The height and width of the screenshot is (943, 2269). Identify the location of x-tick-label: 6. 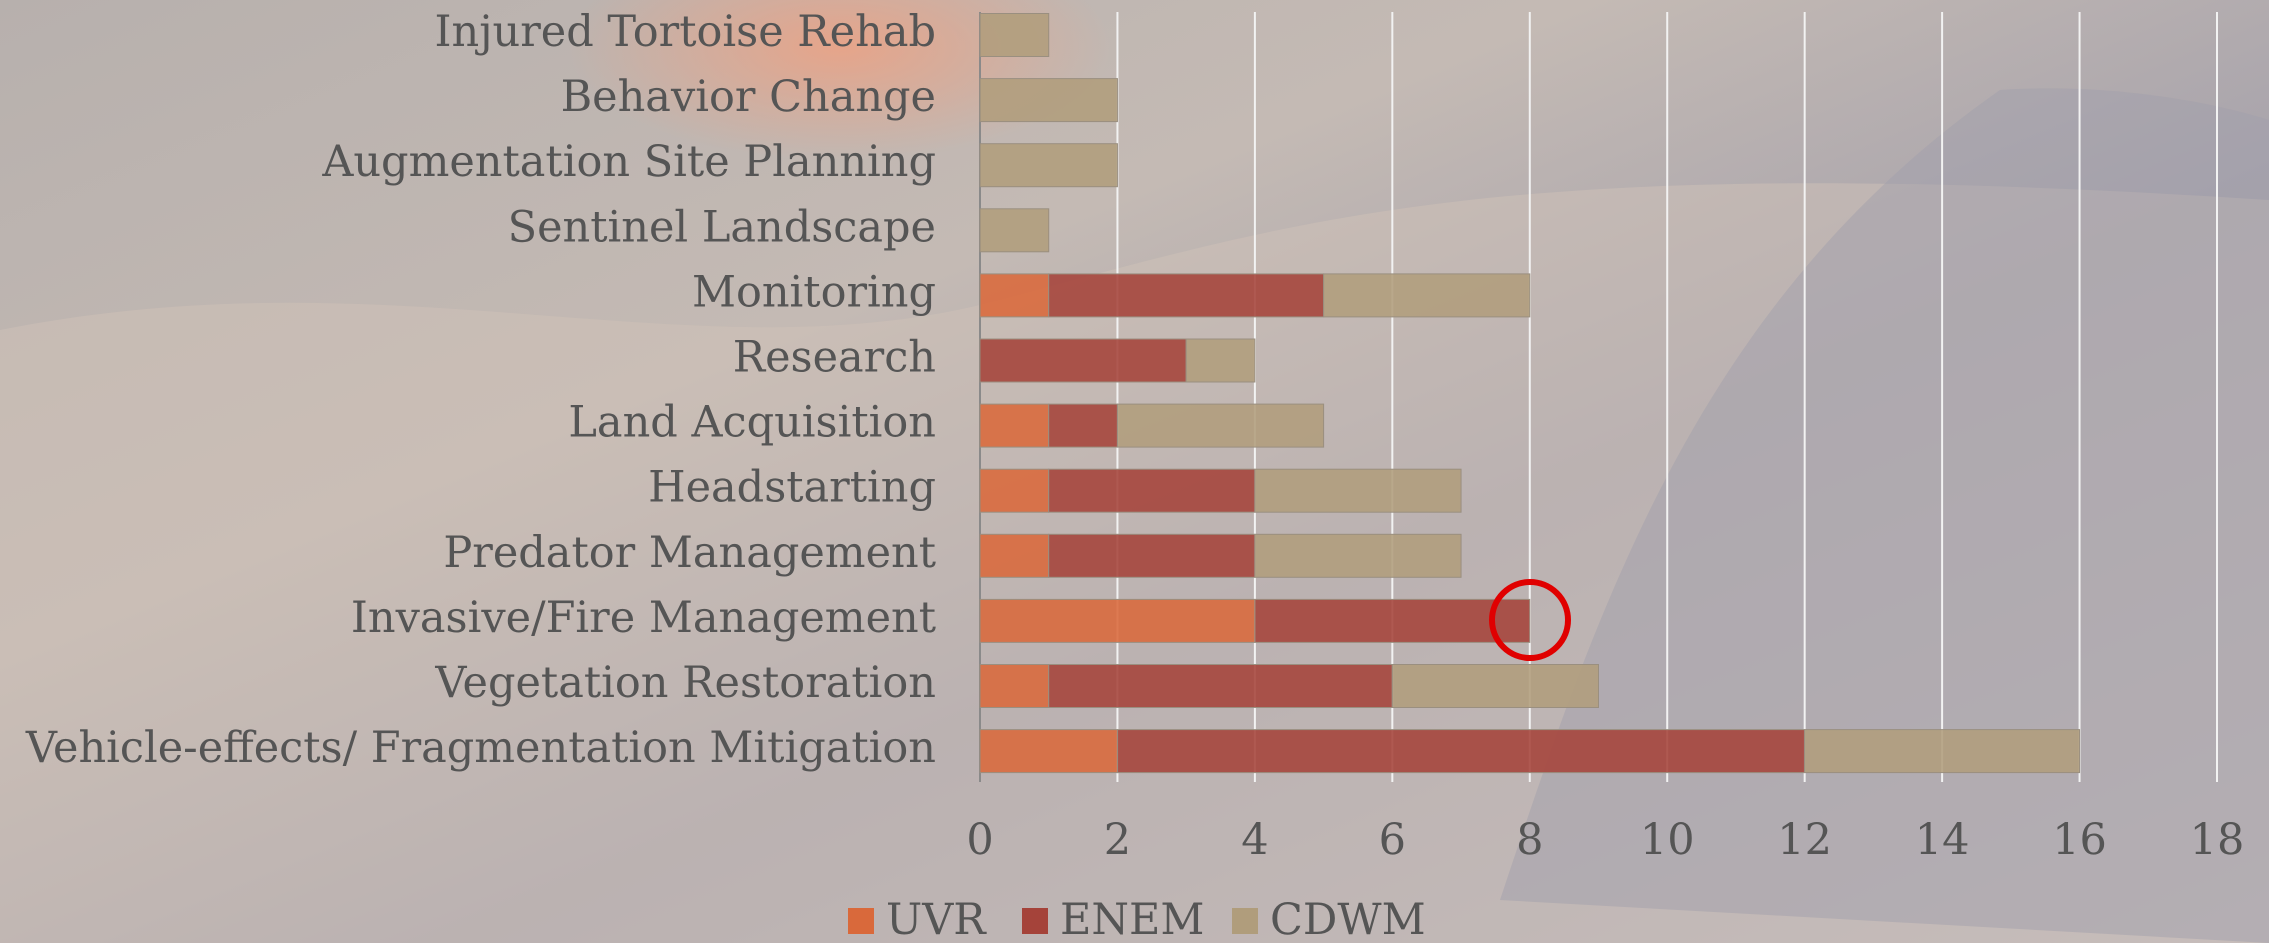
(1392, 840).